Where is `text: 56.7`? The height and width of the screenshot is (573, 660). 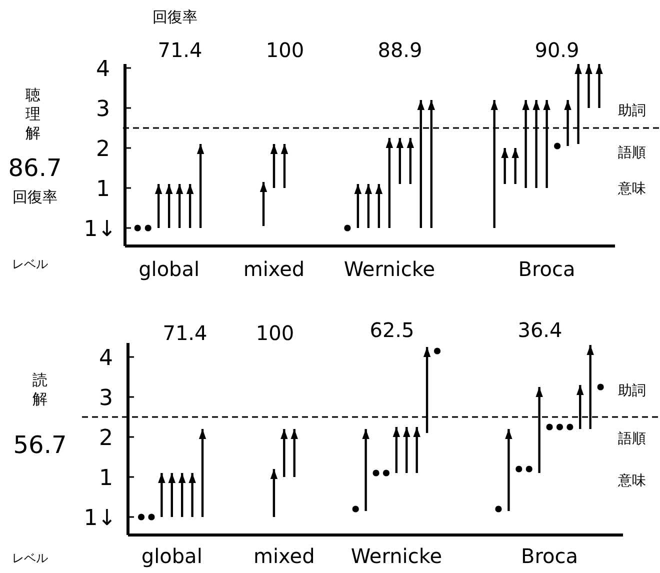 text: 56.7 is located at coordinates (40, 445).